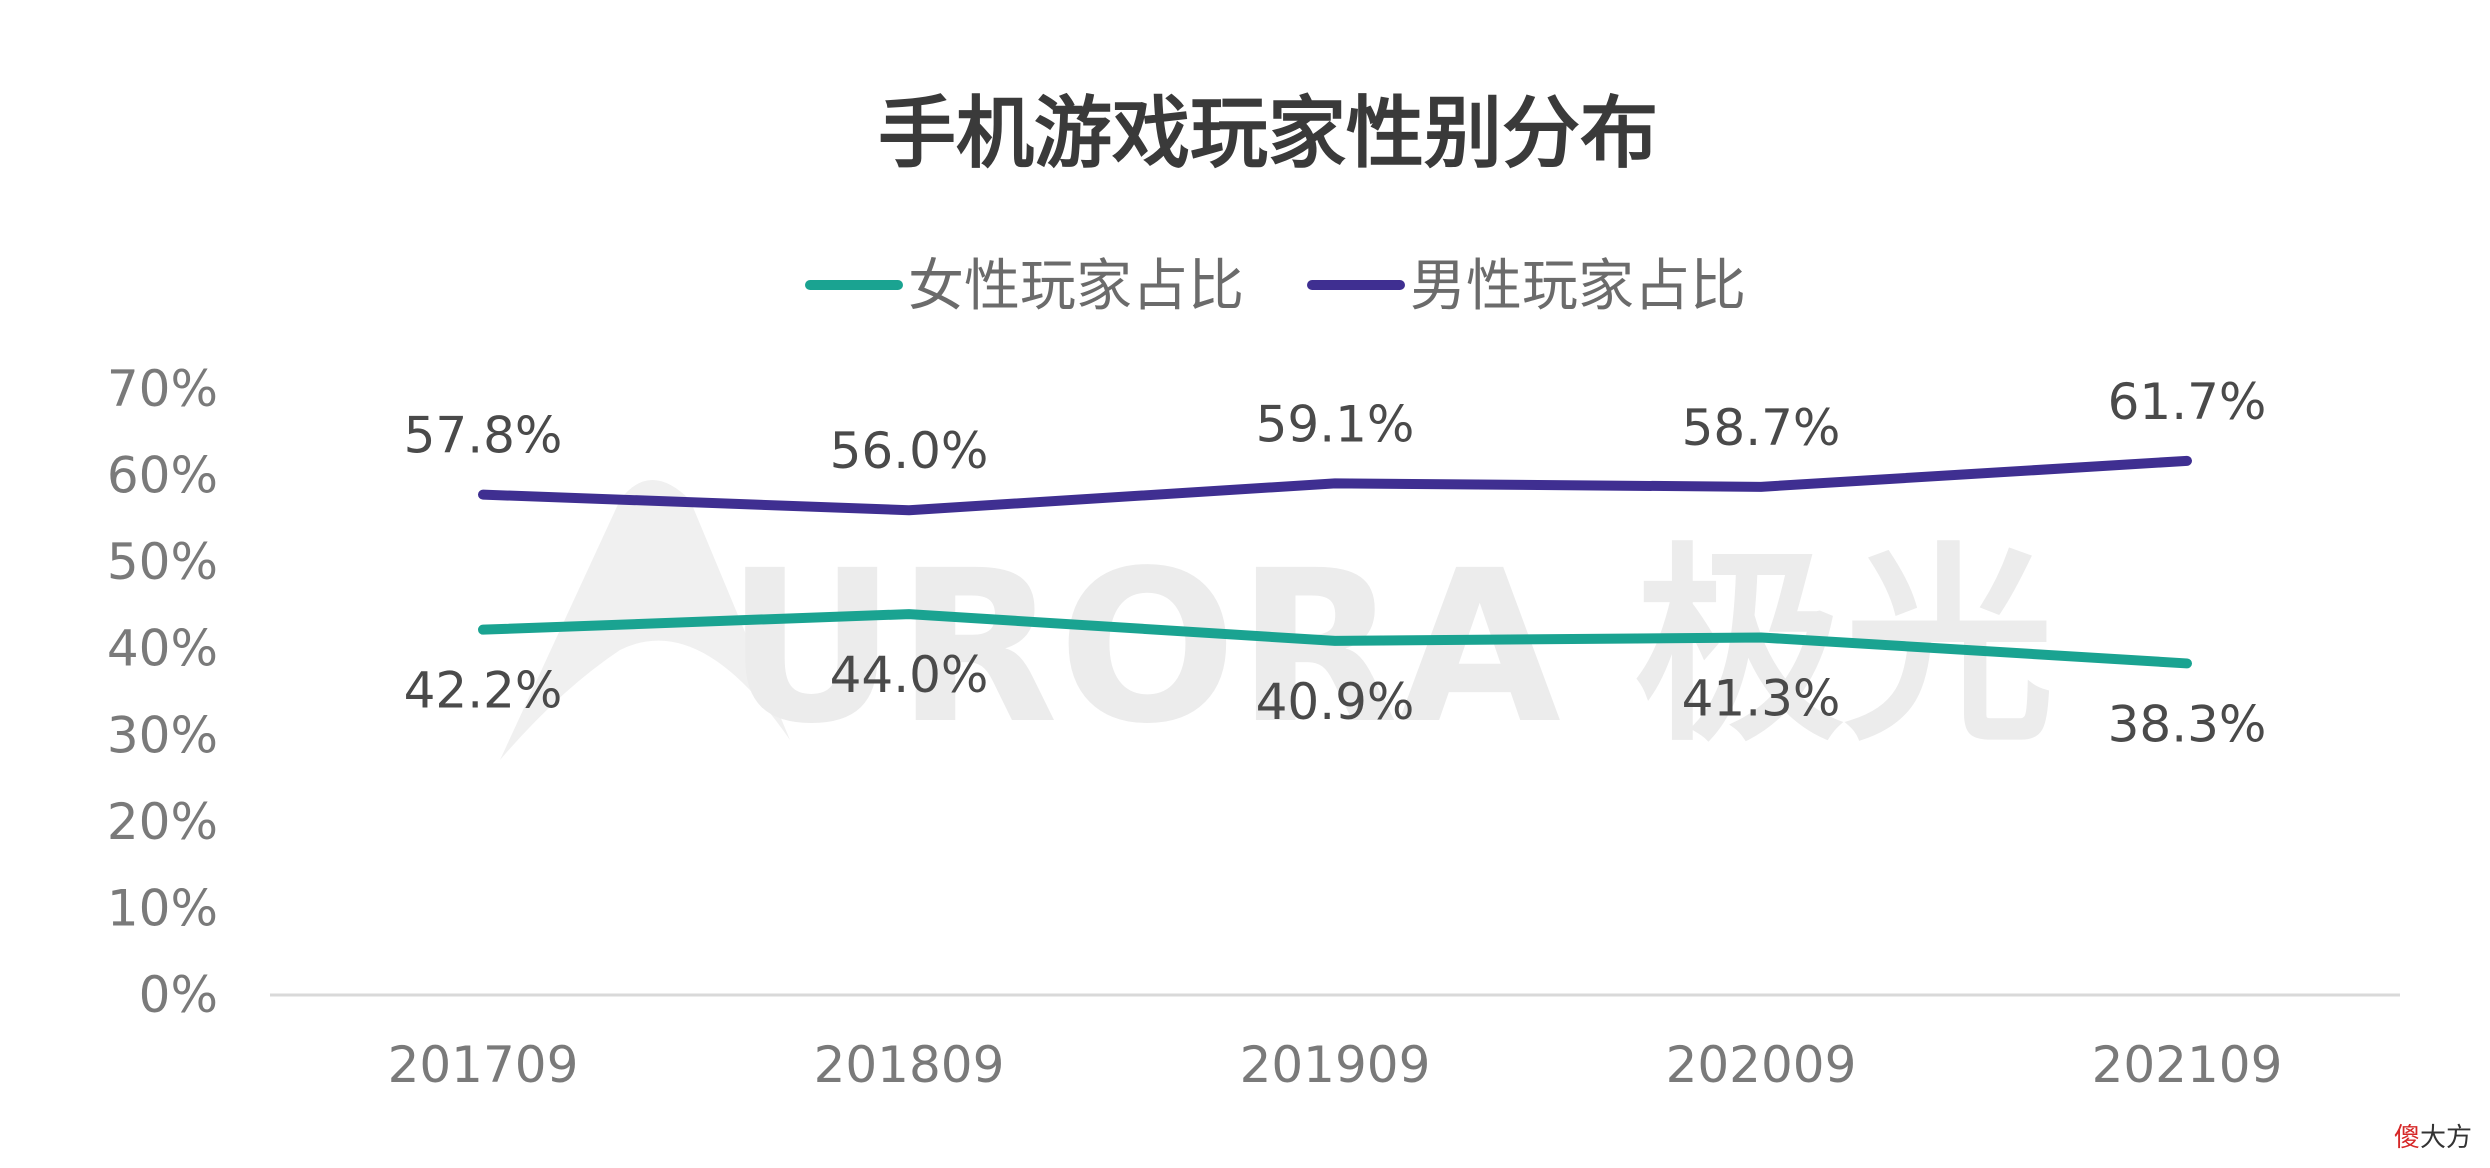  I want to click on data-label: 42.2%, so click(483, 691).